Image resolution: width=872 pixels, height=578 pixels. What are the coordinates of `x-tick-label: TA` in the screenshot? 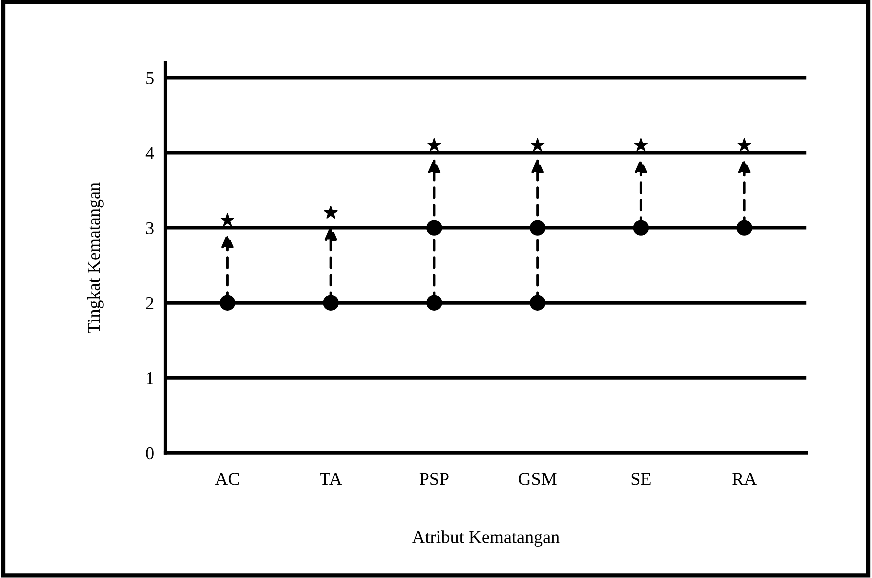 It's located at (331, 479).